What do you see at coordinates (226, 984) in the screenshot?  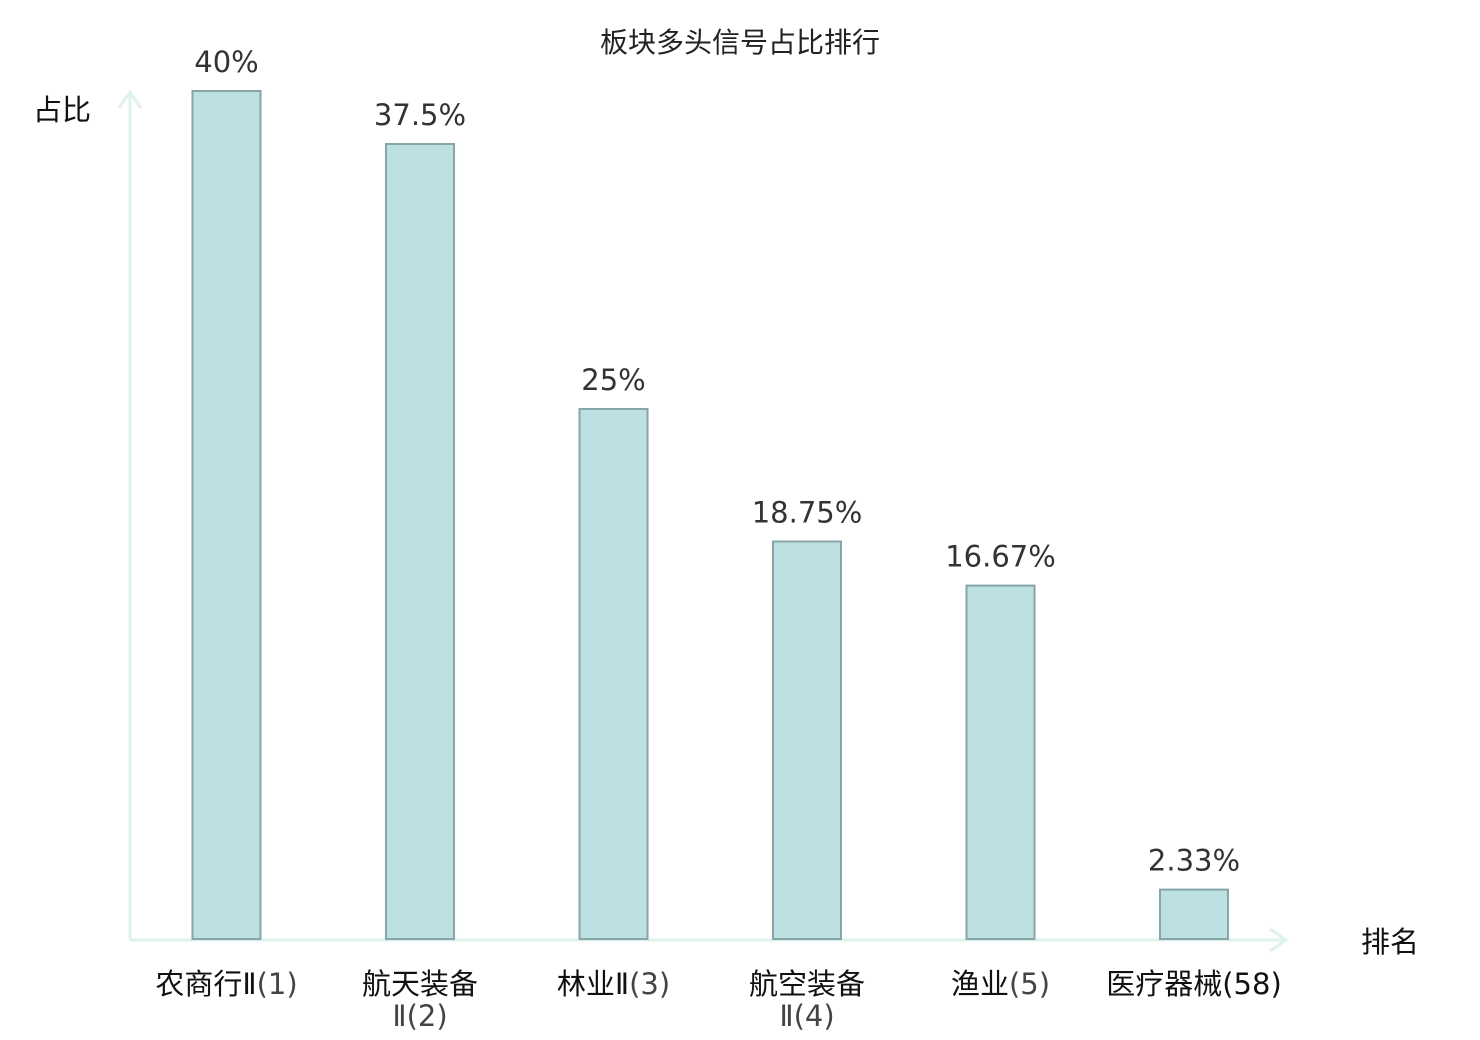 I see `category-label-1: 农商行Ⅱ(1)` at bounding box center [226, 984].